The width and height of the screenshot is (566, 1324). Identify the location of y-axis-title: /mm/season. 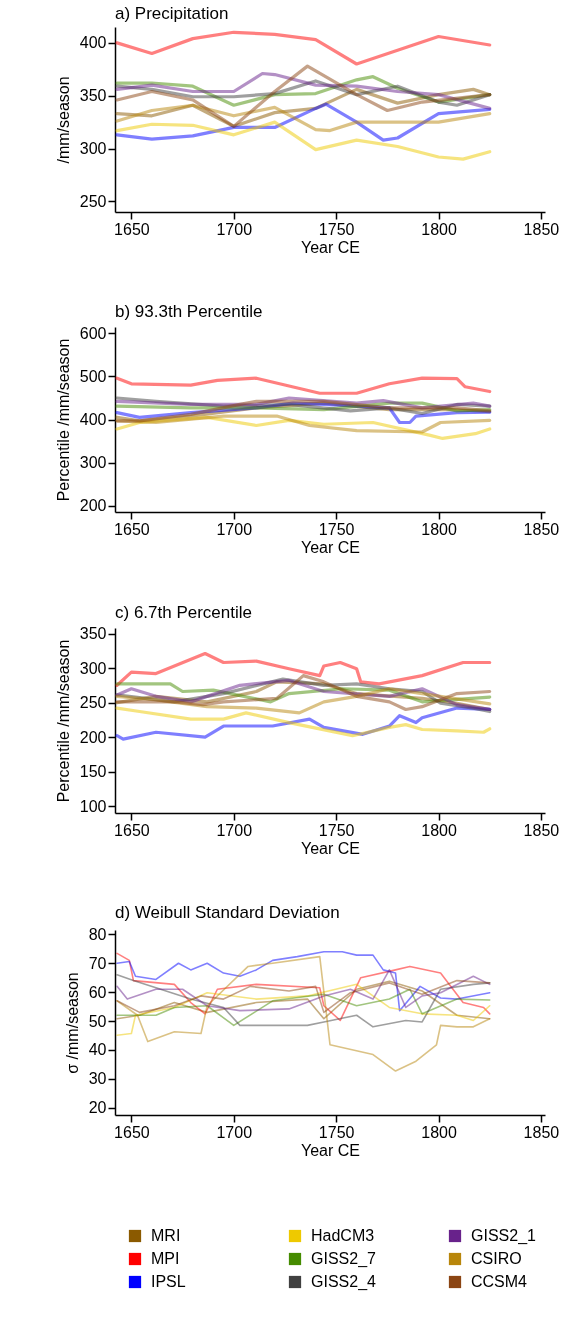
(63, 120).